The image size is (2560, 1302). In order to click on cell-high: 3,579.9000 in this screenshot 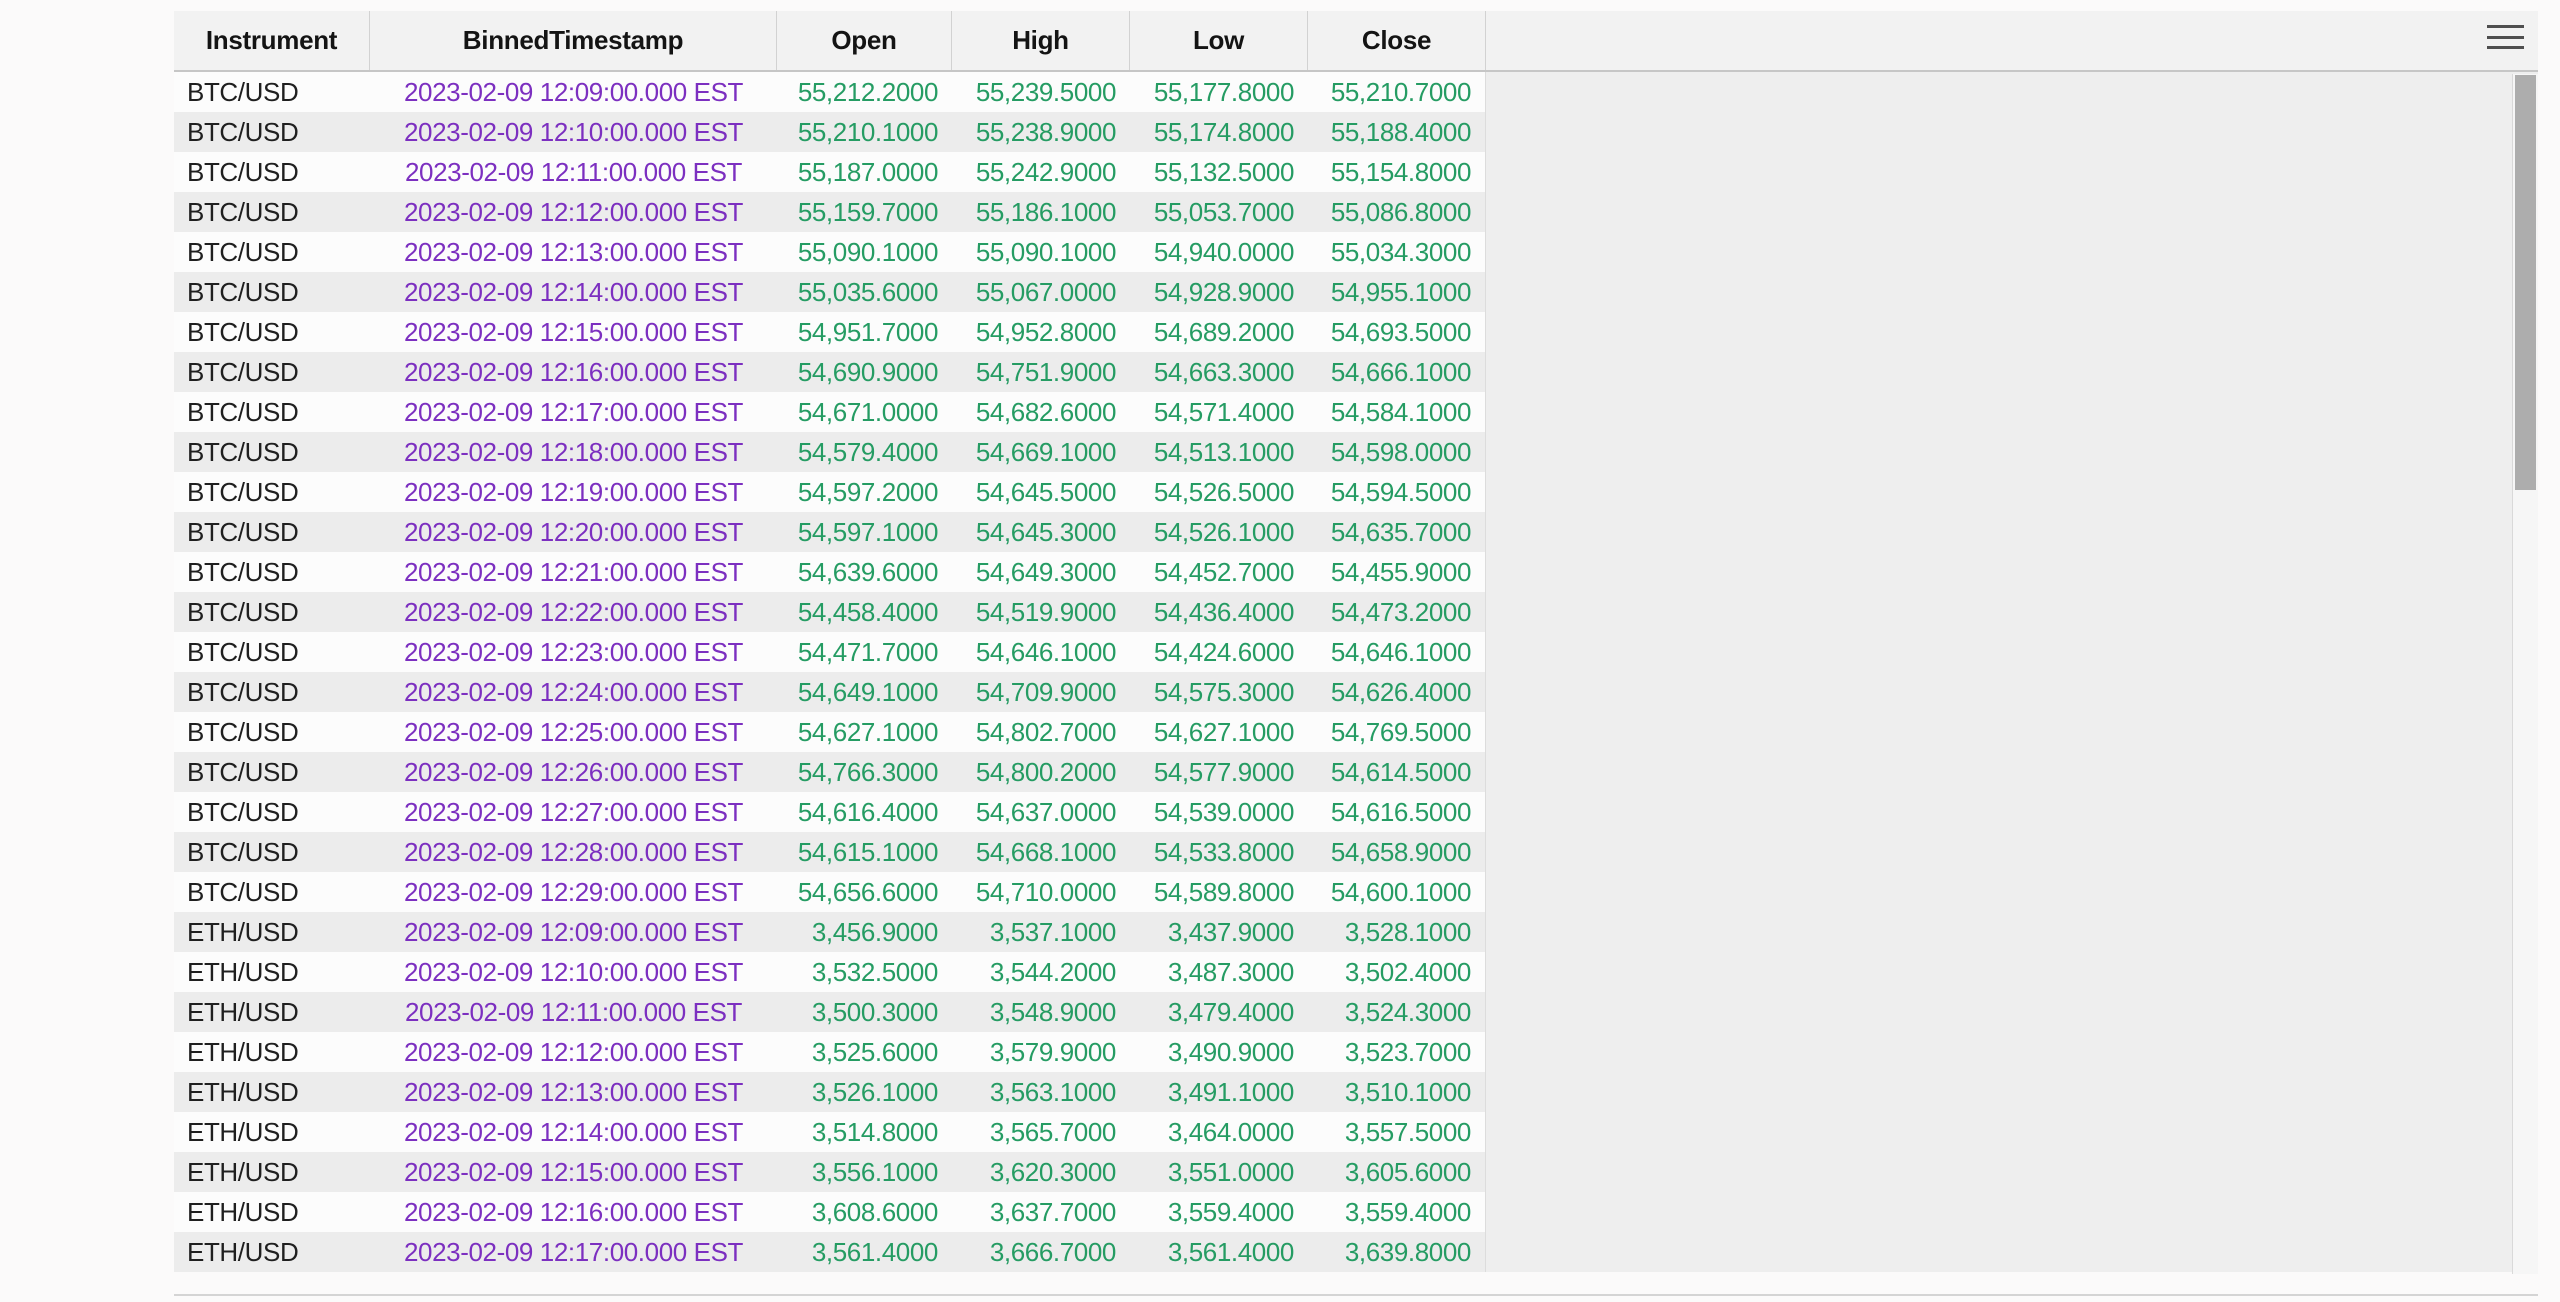, I will do `click(1053, 1052)`.